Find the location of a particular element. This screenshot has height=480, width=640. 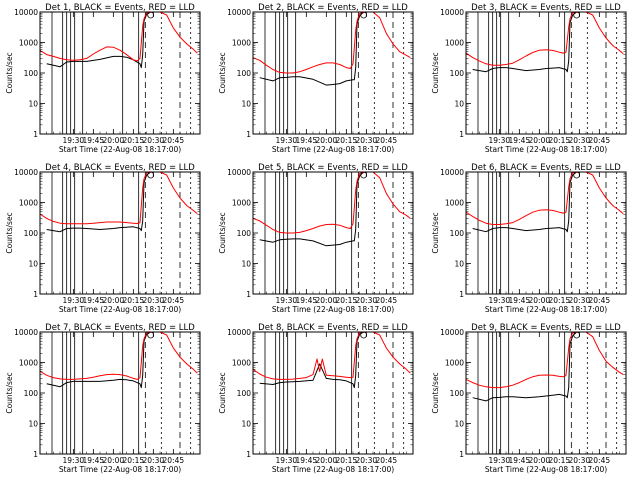

panel-title: Det 7, BLACK = Events, RED = LLD is located at coordinates (120, 328).